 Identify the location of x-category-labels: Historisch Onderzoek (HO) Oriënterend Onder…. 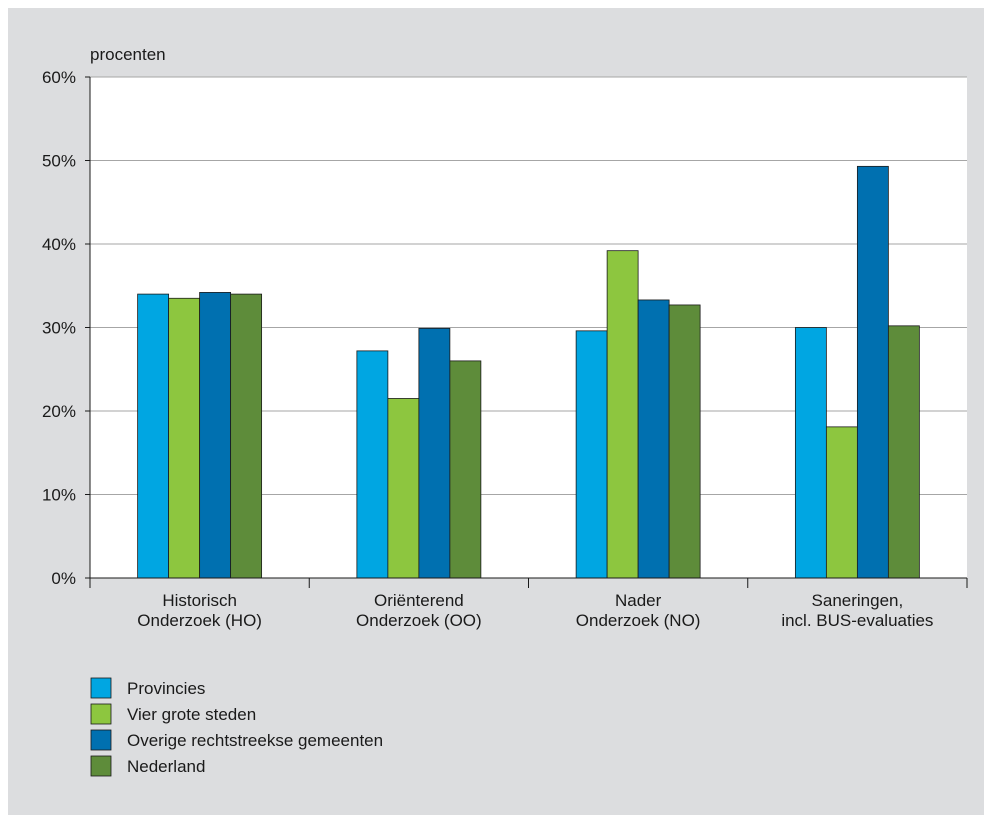
(535, 610).